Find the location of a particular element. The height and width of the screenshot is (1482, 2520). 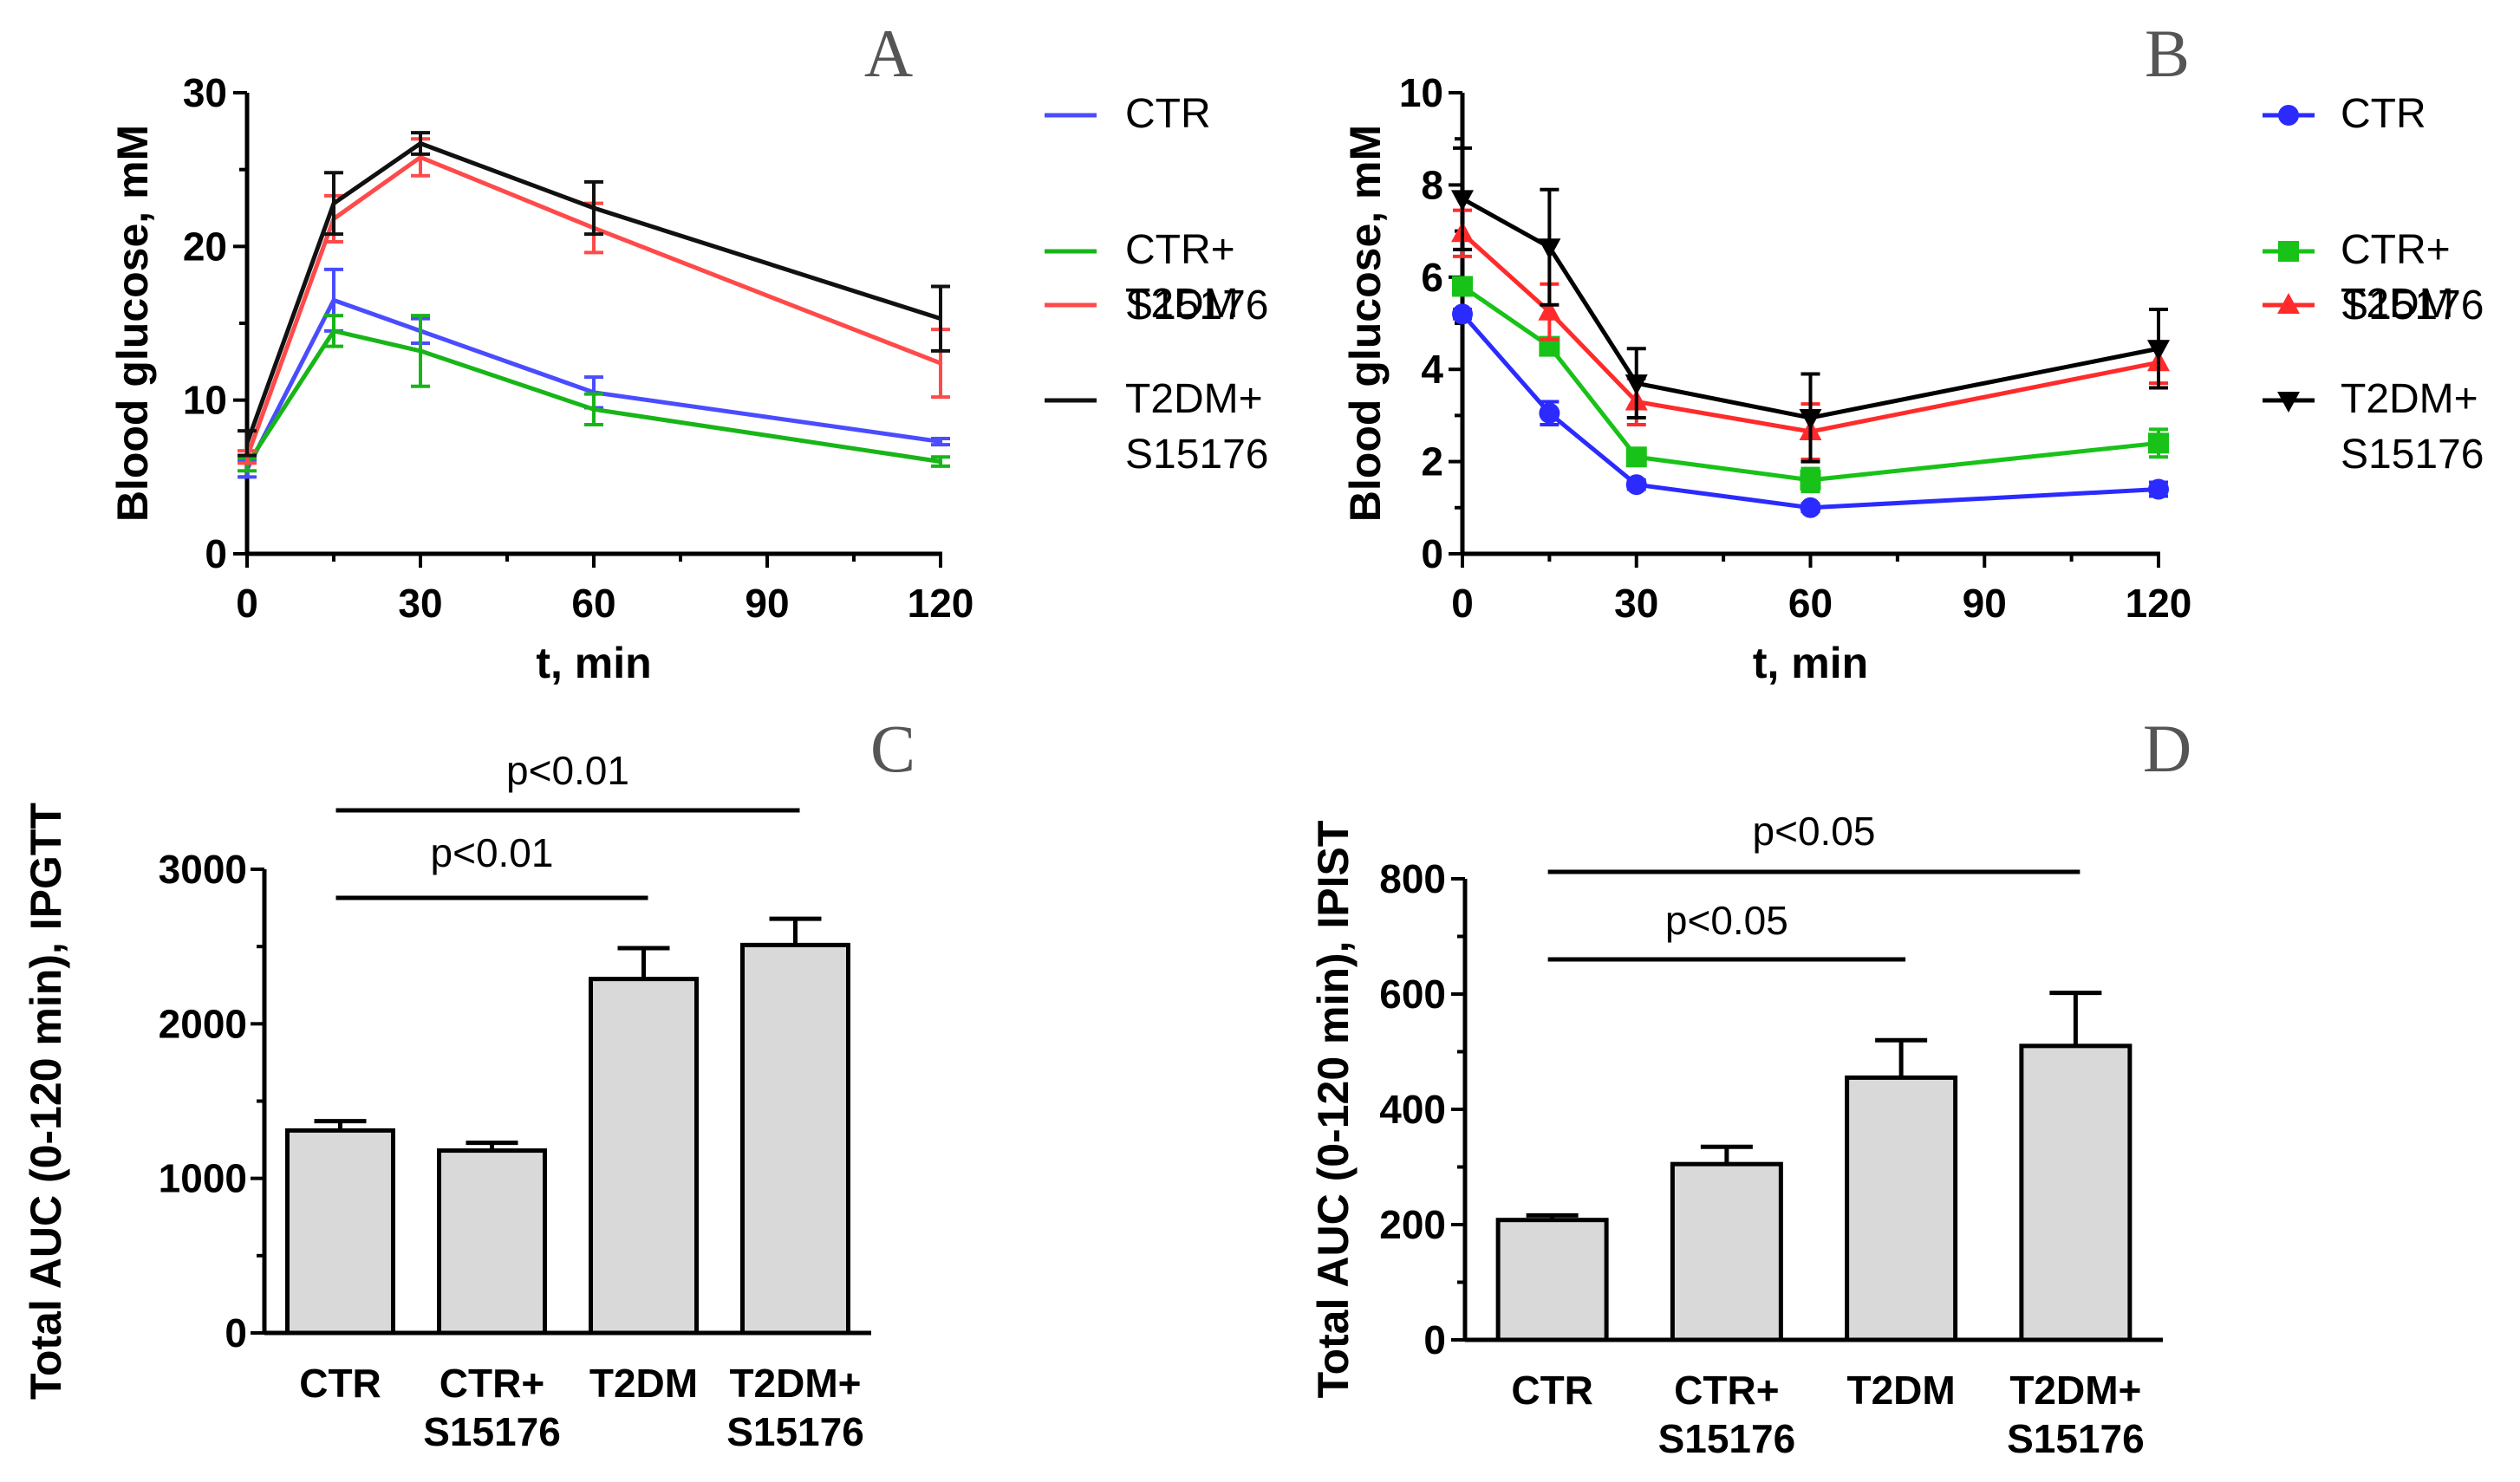

y-tick-label: 600 is located at coordinates (1412, 994).